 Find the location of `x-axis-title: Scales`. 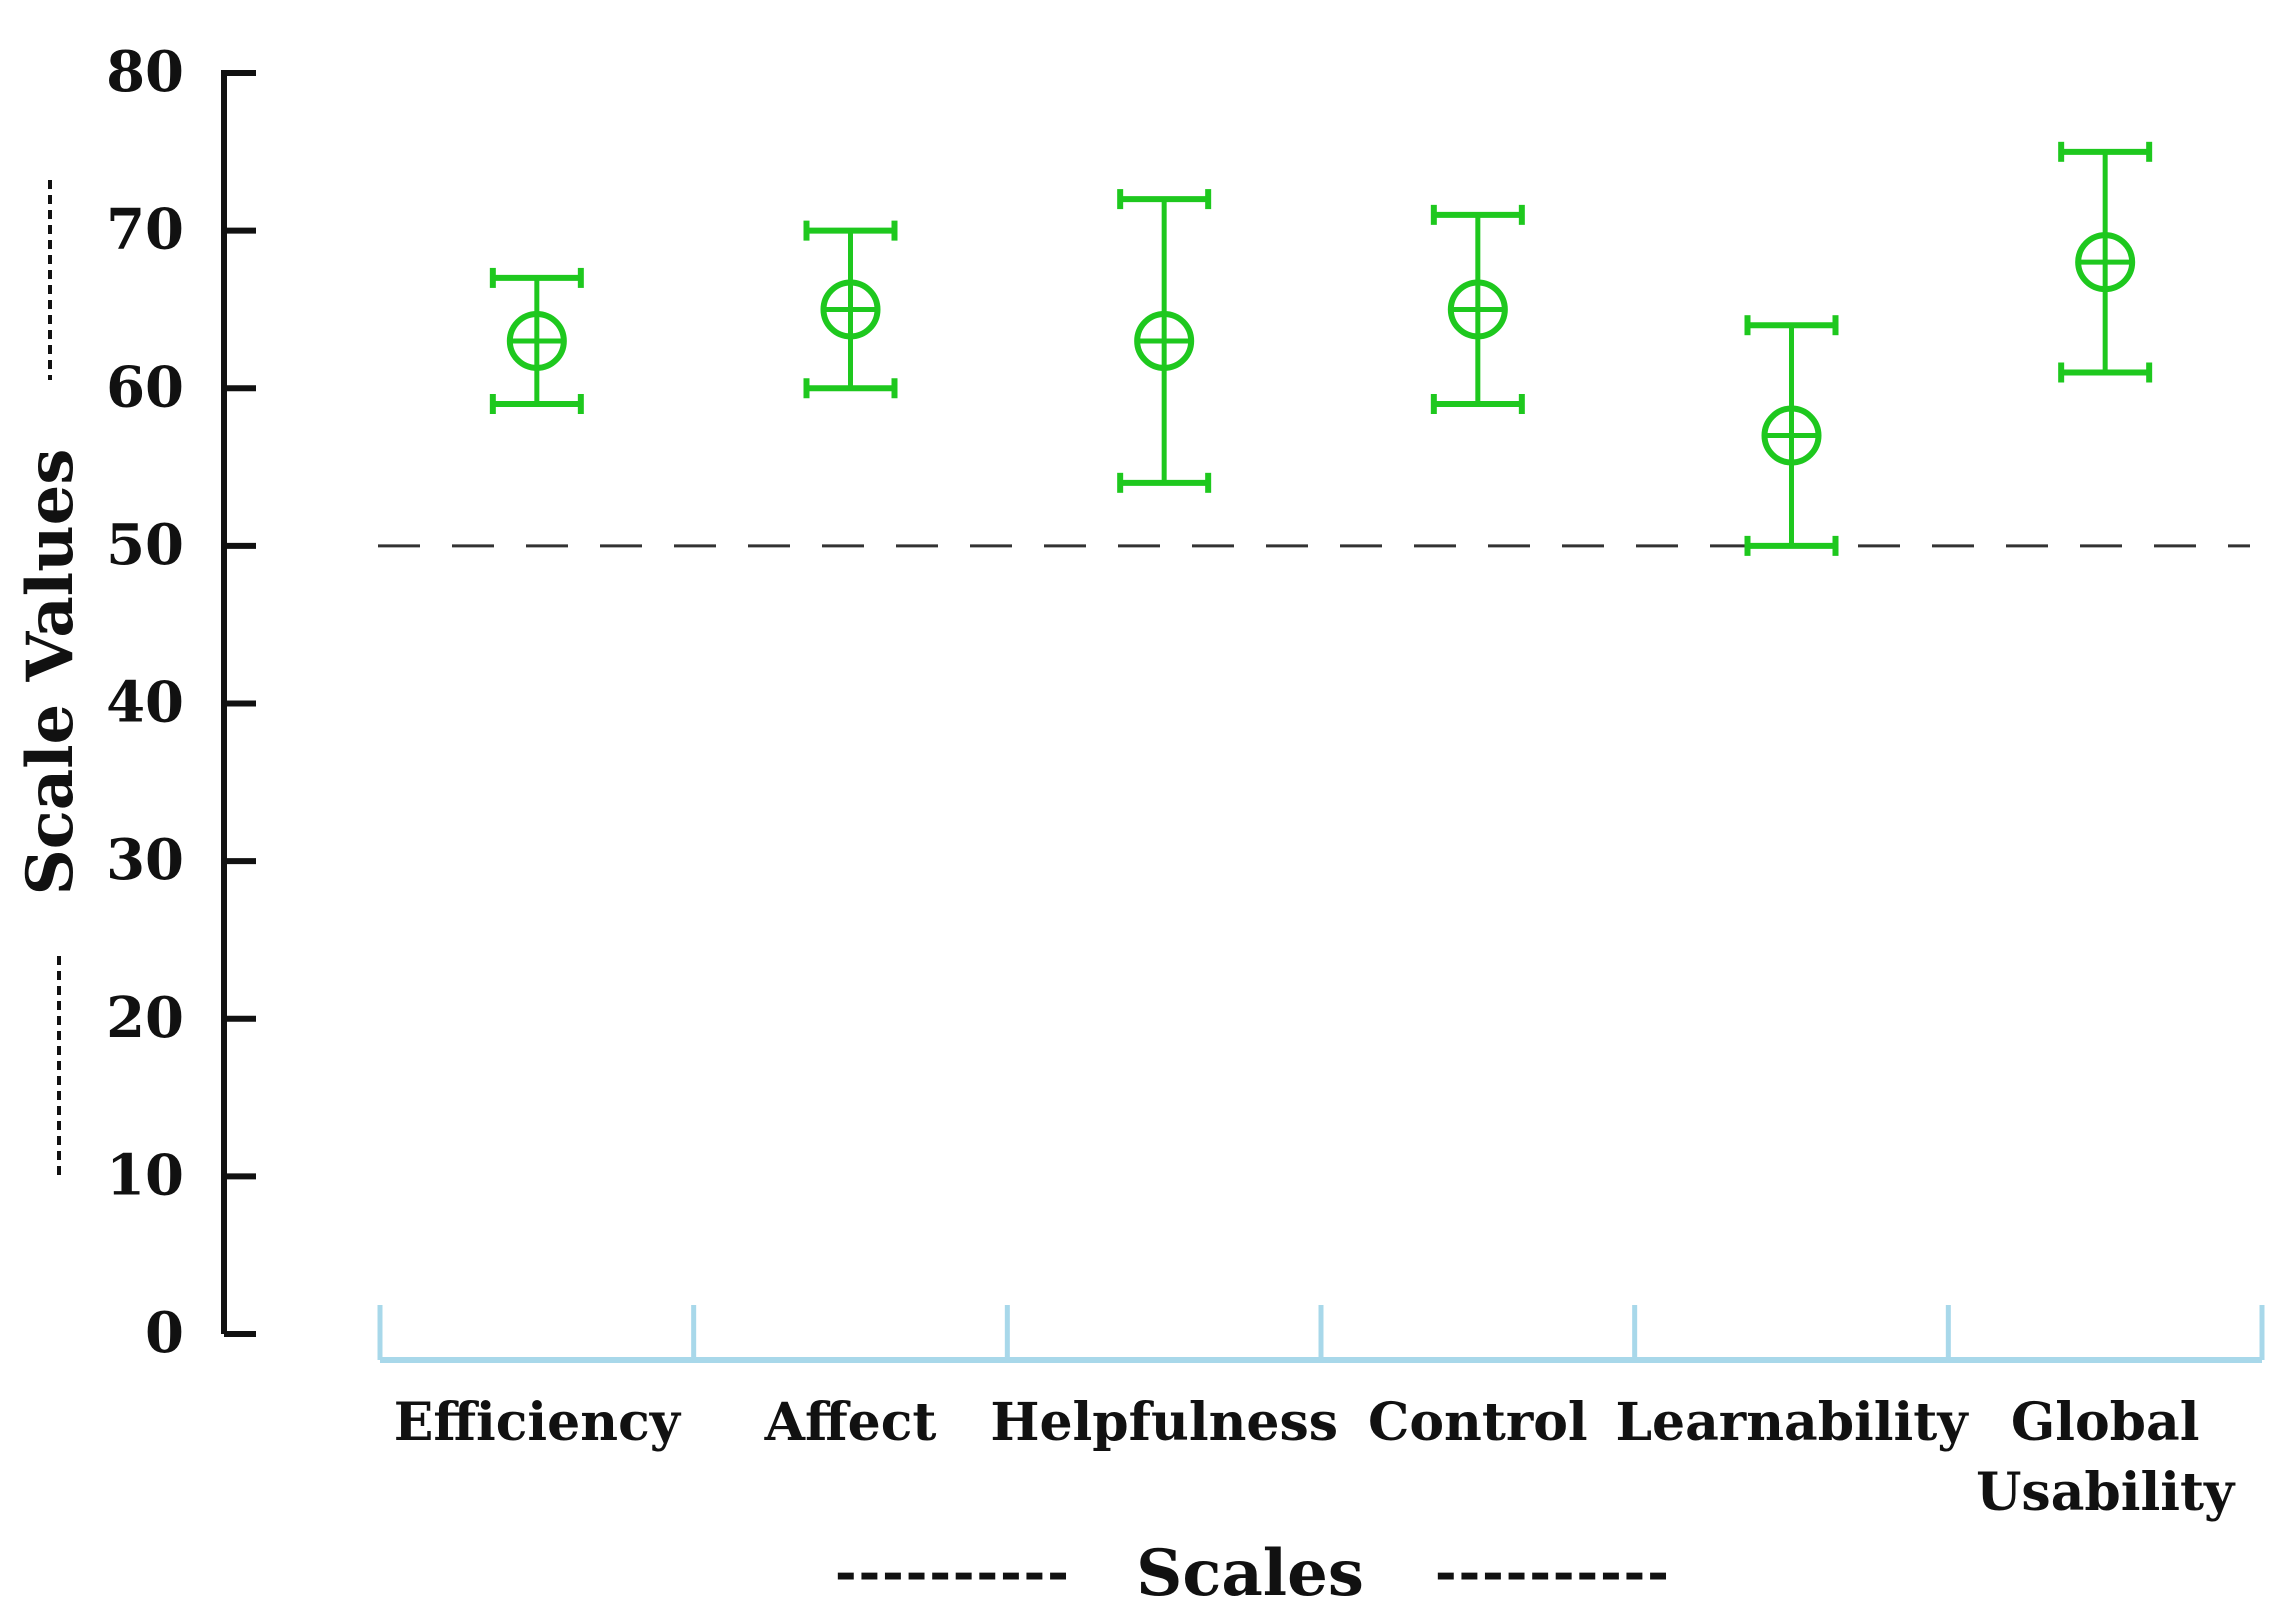

x-axis-title: Scales is located at coordinates (1250, 1573).